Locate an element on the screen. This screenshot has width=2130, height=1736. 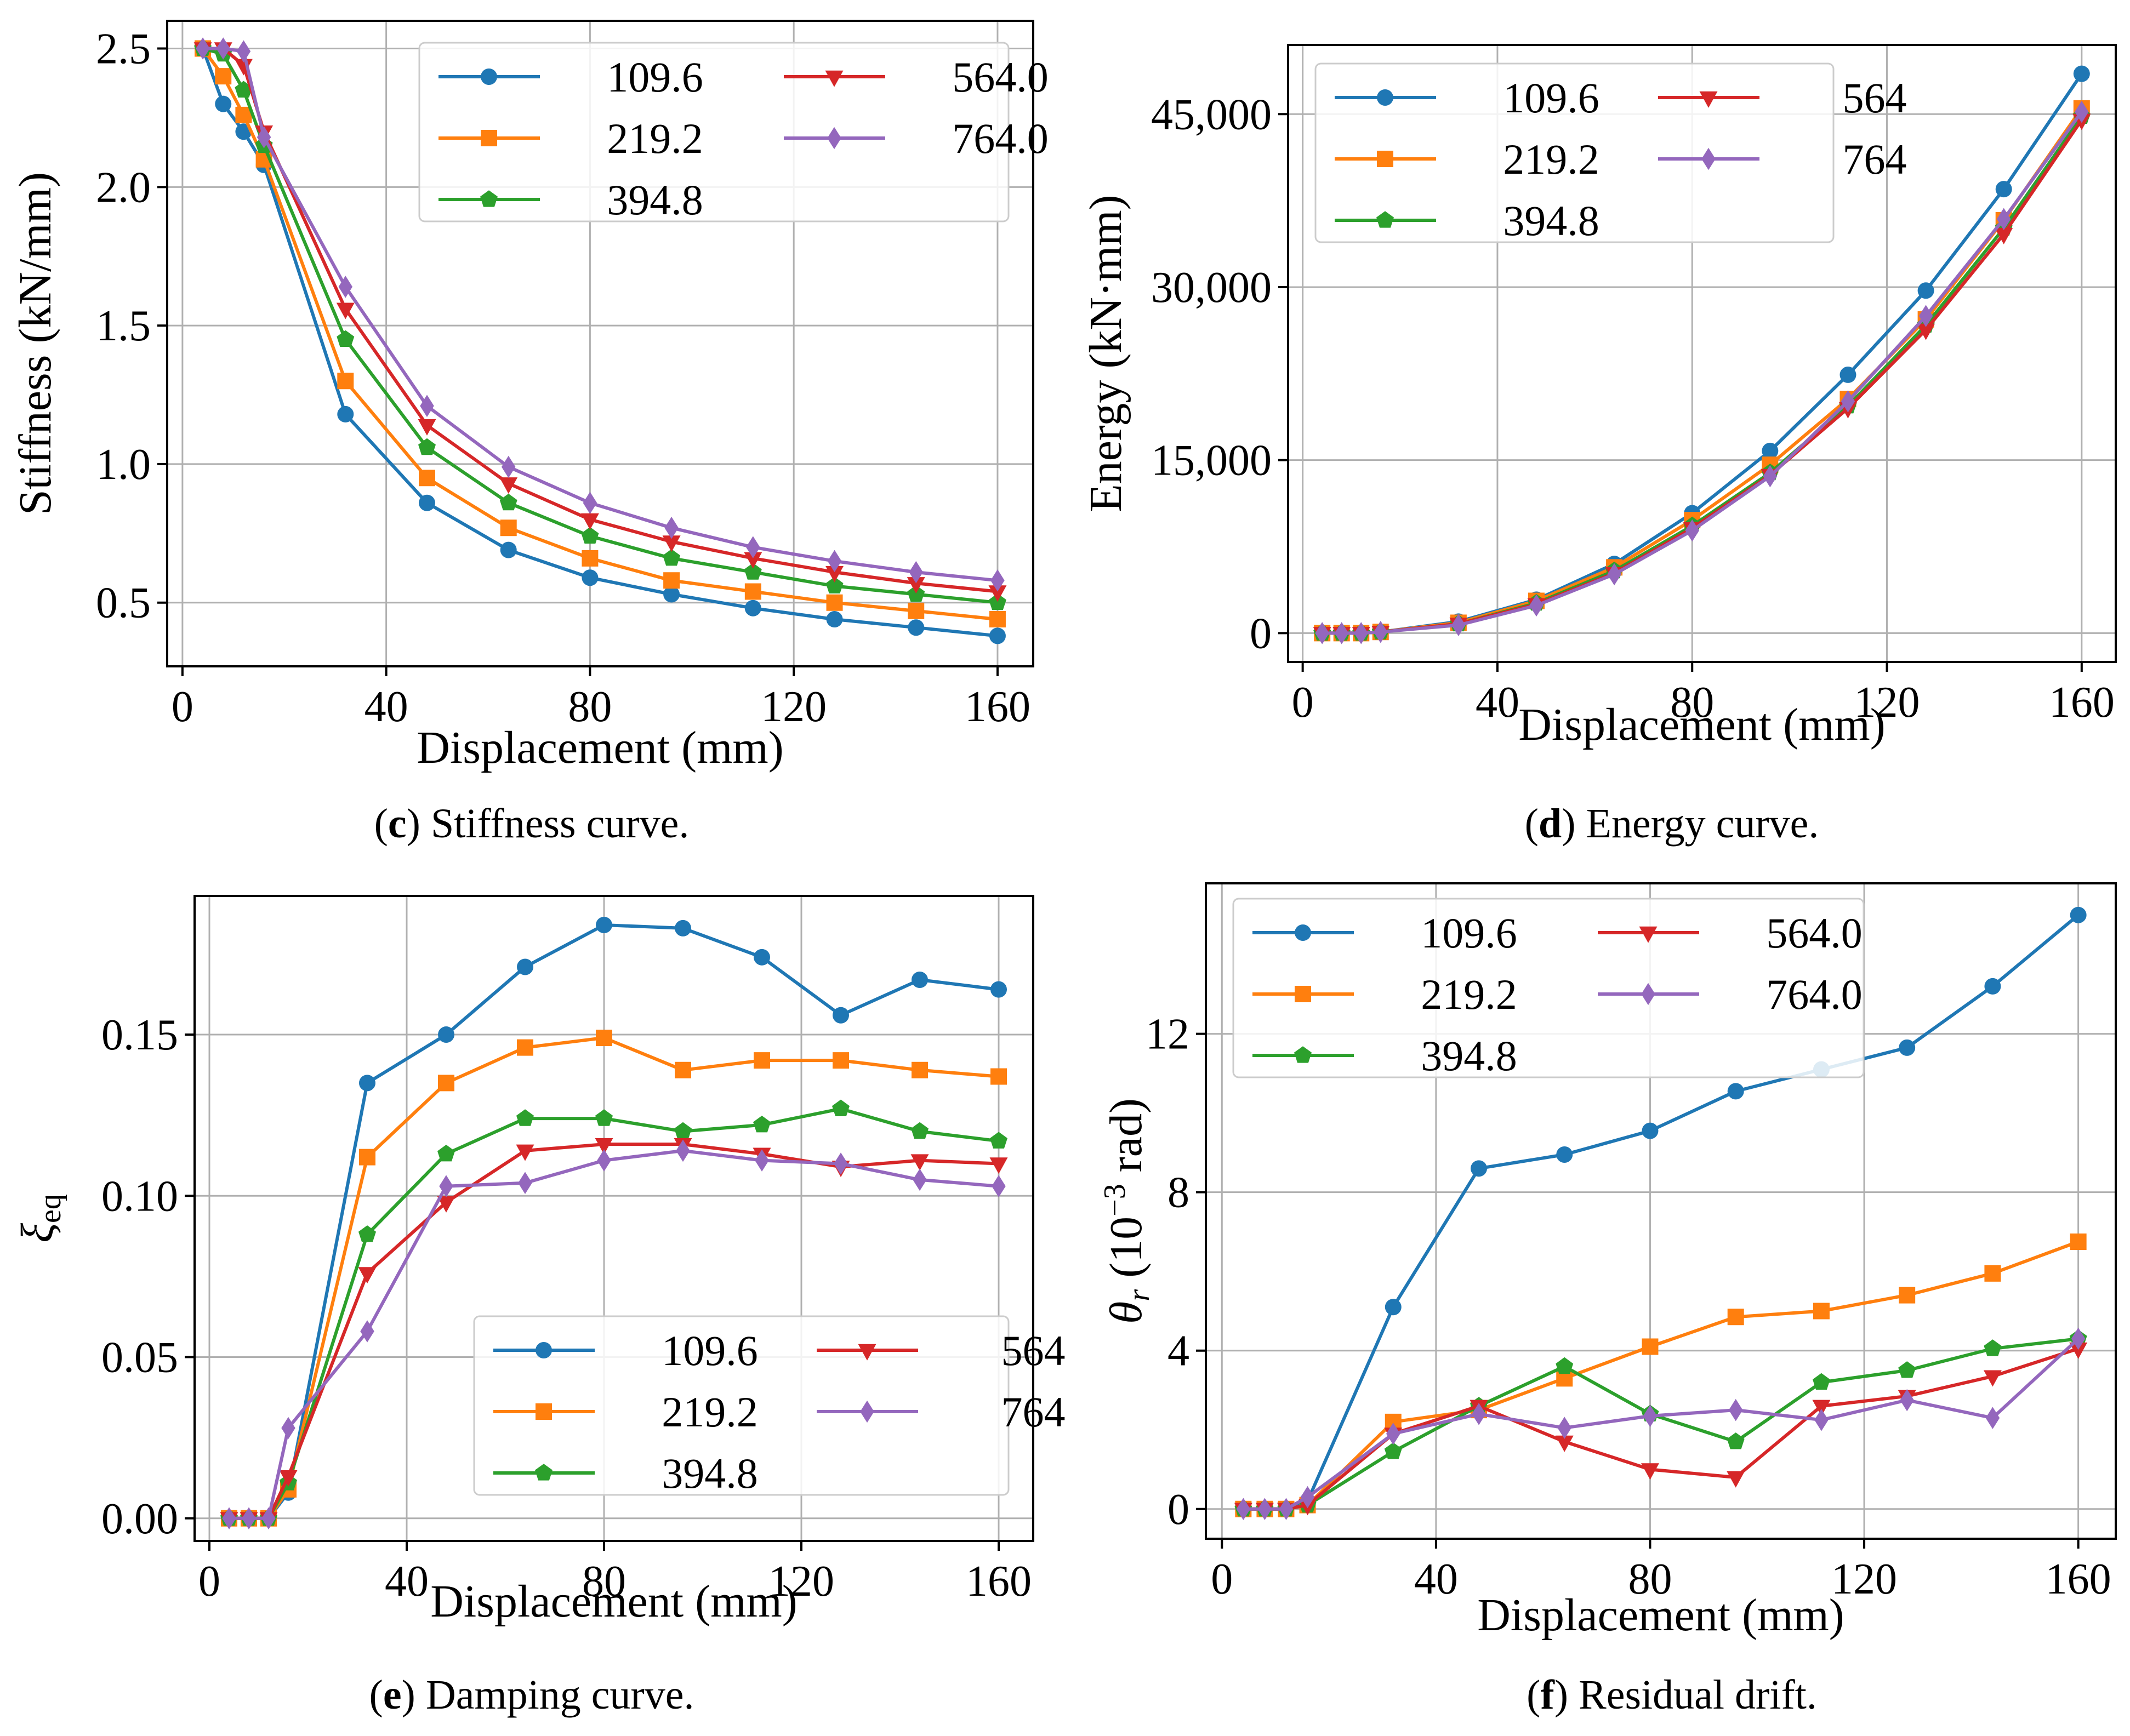
legend-entry-564: 564 is located at coordinates (1783, 98).